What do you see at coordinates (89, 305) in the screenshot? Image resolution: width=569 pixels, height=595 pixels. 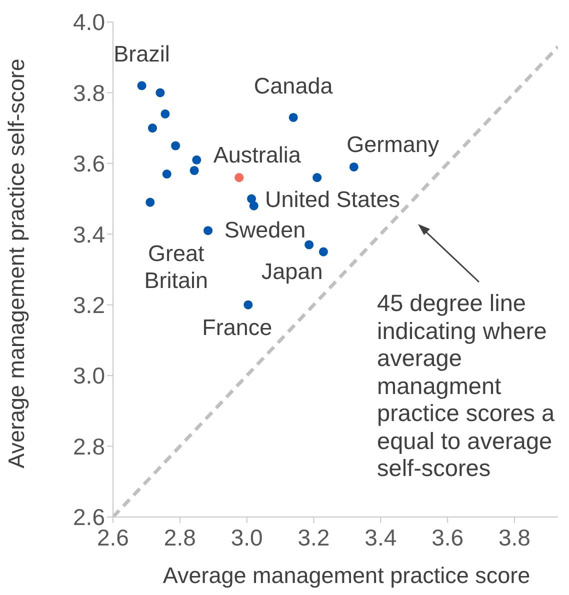 I see `y-tick-label: 3.2` at bounding box center [89, 305].